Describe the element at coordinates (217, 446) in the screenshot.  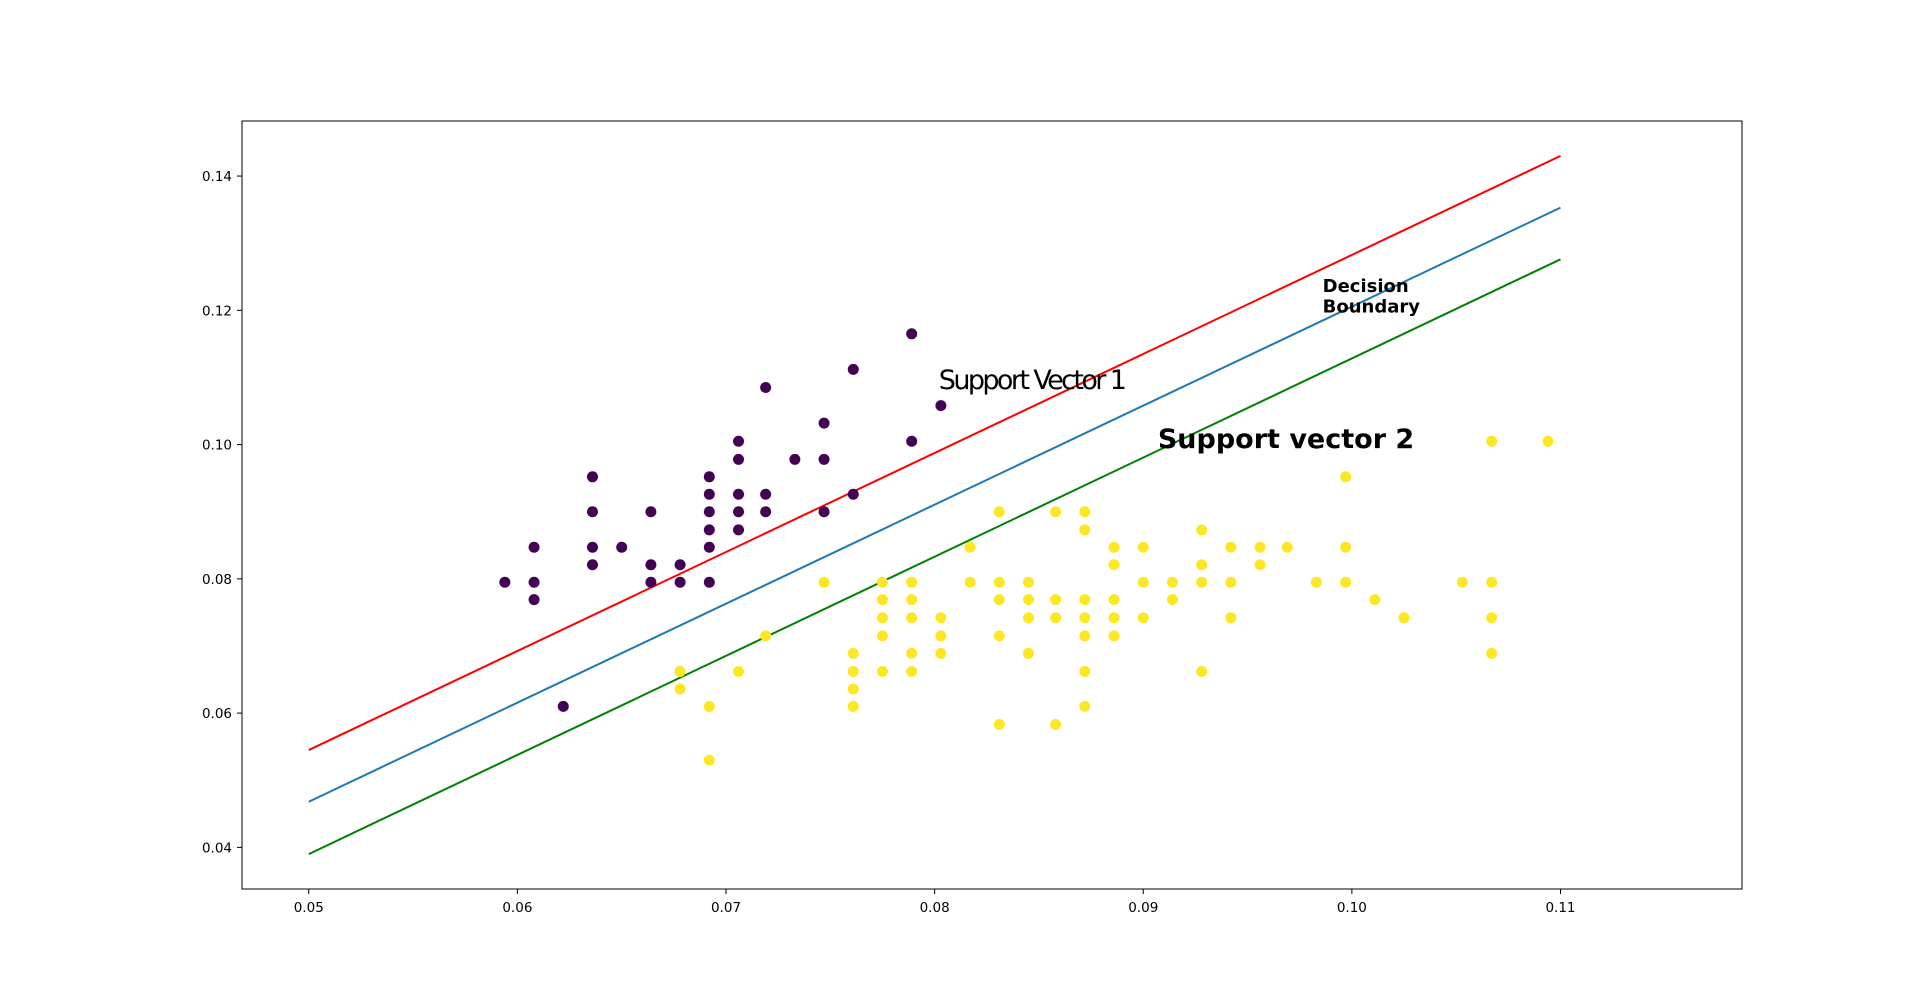
I see `y-tick-label: 0.10` at that location.